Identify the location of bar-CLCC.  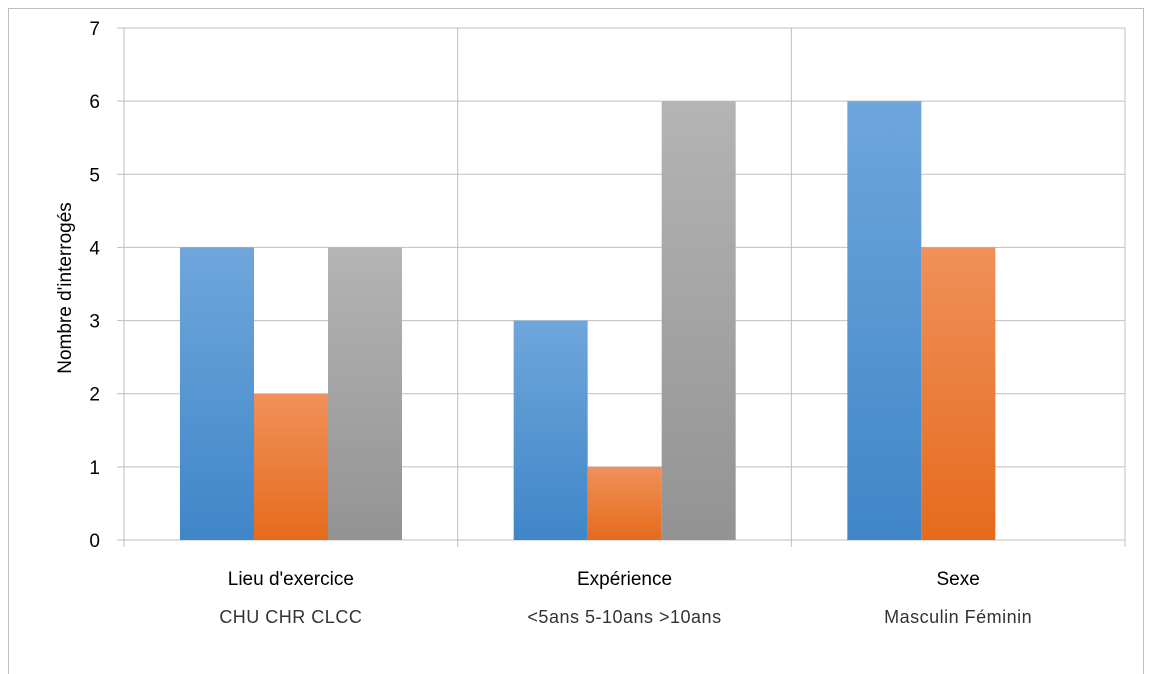
(365, 393).